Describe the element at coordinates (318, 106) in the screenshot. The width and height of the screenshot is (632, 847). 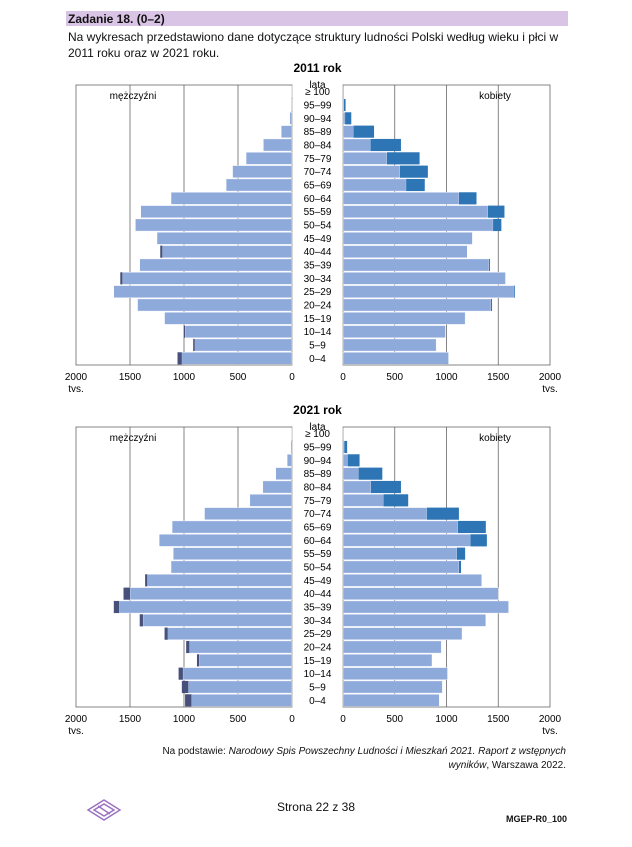
I see `age-group-label: 95–99` at that location.